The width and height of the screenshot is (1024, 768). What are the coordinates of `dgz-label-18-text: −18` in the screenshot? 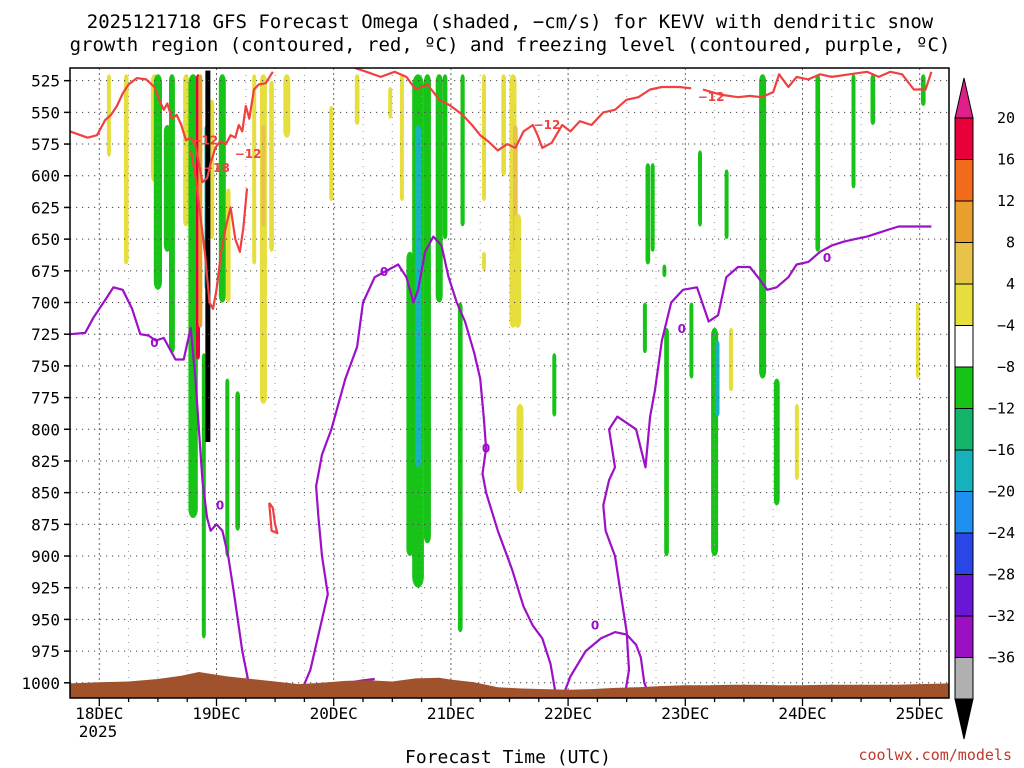 It's located at (216, 168).